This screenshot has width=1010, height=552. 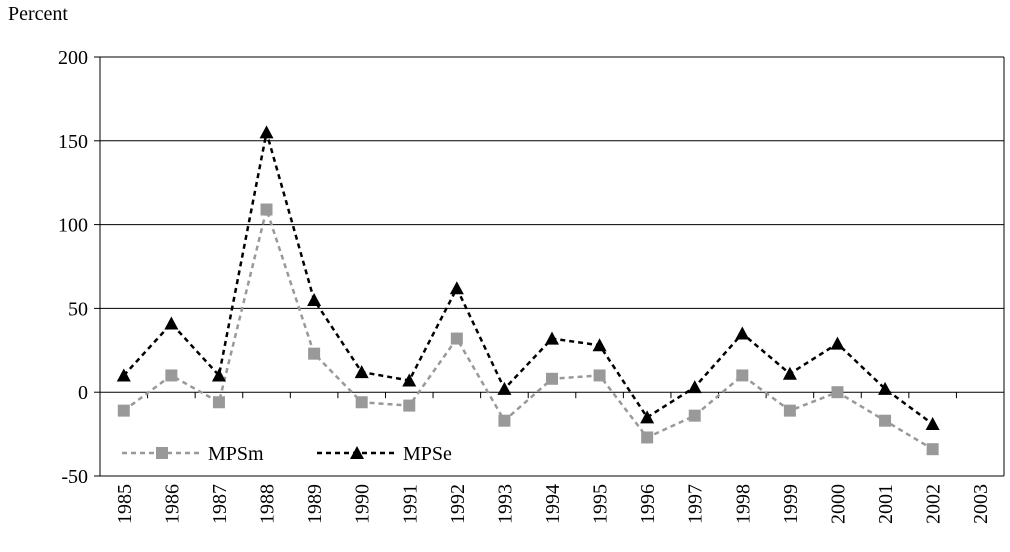 What do you see at coordinates (125, 504) in the screenshot?
I see `x-tick-label: 1985` at bounding box center [125, 504].